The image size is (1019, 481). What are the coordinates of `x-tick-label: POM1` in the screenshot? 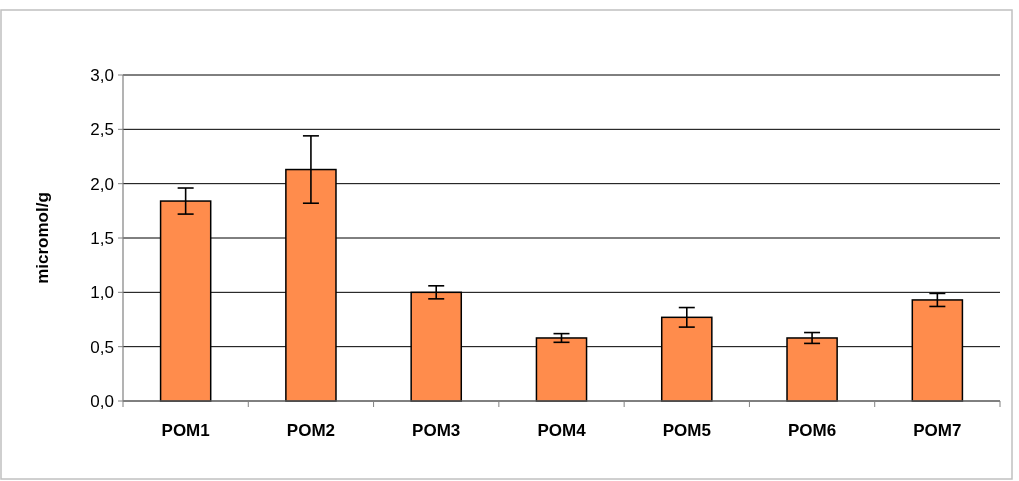 It's located at (185, 430).